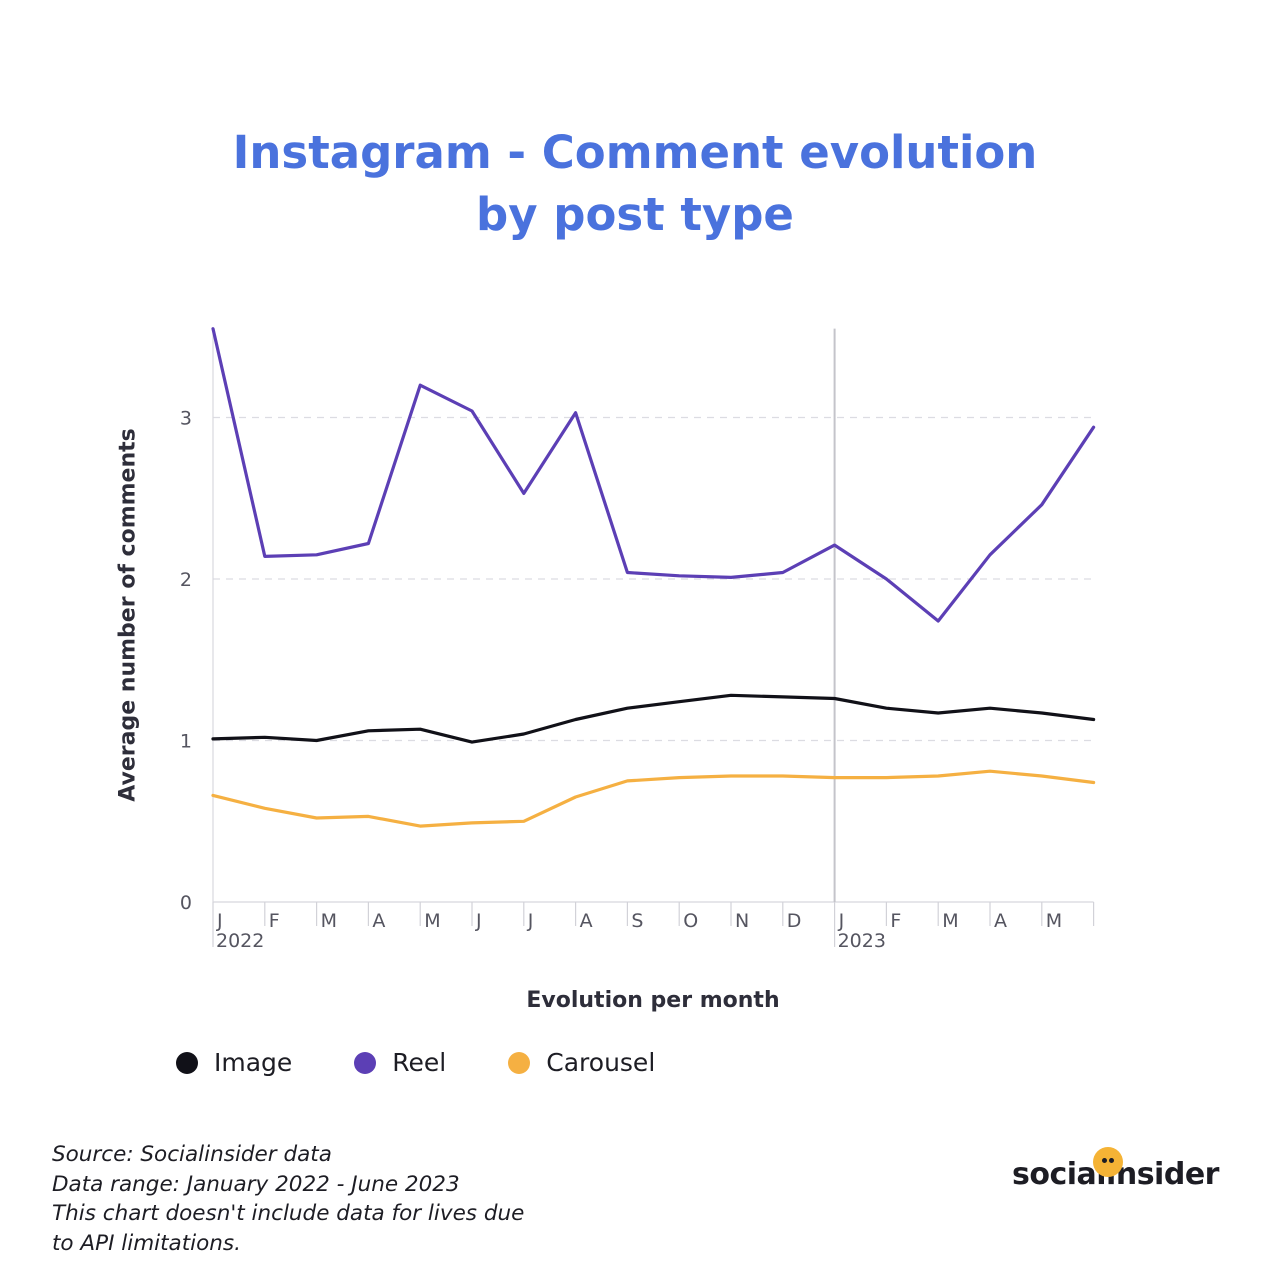  Describe the element at coordinates (329, 921) in the screenshot. I see `x-tick-label-2: M` at that location.